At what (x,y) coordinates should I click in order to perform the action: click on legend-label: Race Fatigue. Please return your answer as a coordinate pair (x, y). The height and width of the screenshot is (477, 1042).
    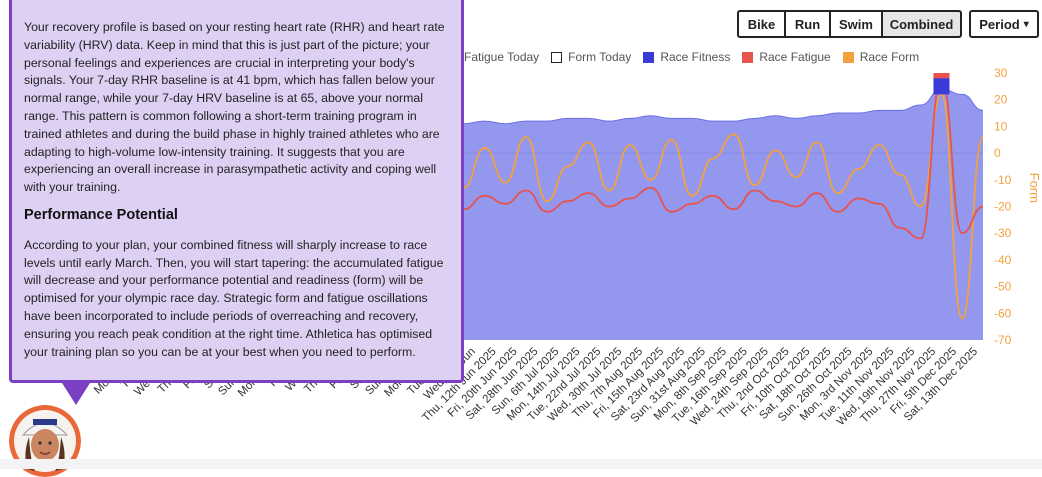
    Looking at the image, I should click on (795, 57).